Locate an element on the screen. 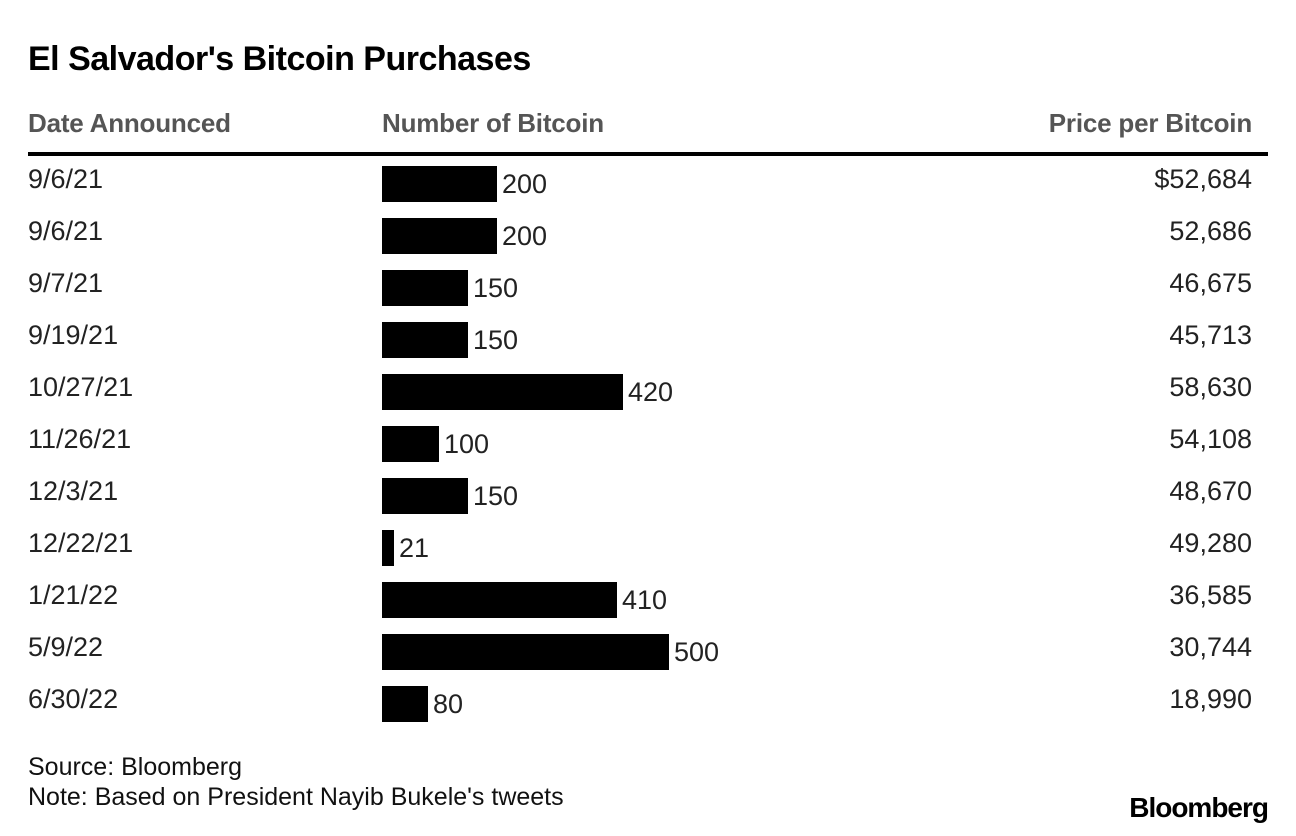 The image size is (1296, 836). header-divider is located at coordinates (648, 154).